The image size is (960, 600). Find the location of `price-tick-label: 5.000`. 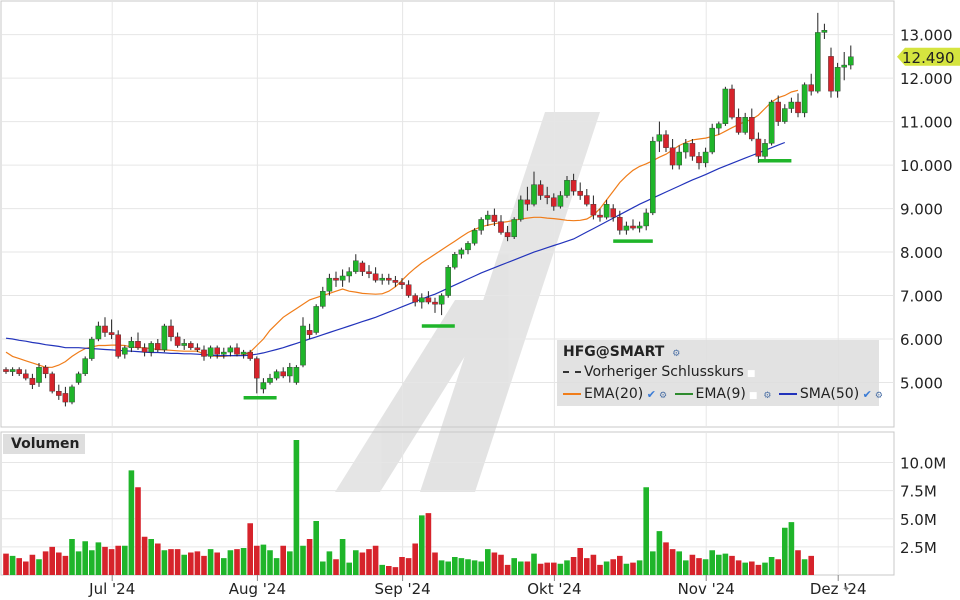

price-tick-label: 5.000 is located at coordinates (921, 384).